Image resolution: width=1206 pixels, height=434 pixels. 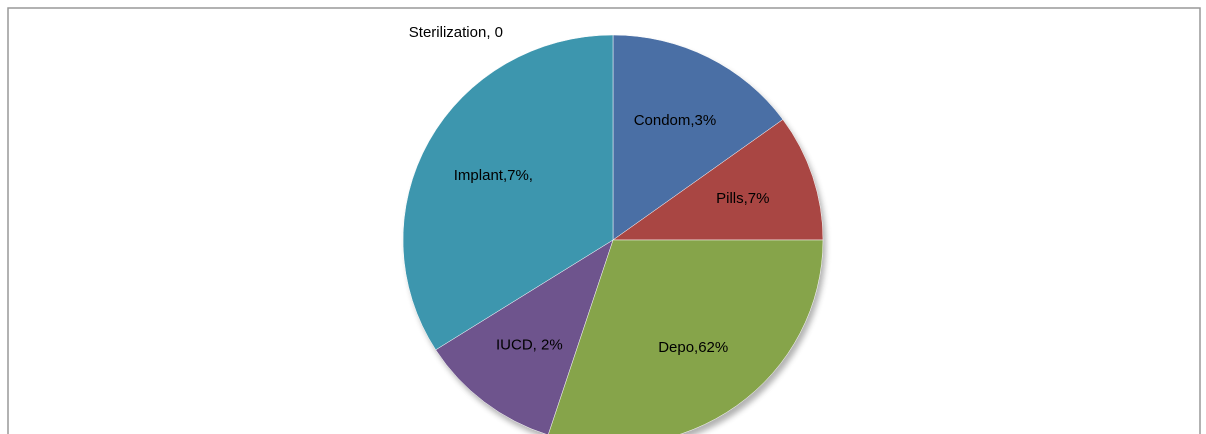 What do you see at coordinates (693, 347) in the screenshot?
I see `slice-label: Depo,62%` at bounding box center [693, 347].